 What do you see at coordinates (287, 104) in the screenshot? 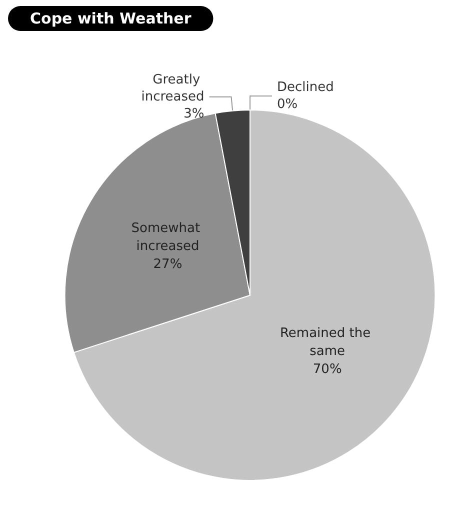
I see `text: 0%` at bounding box center [287, 104].